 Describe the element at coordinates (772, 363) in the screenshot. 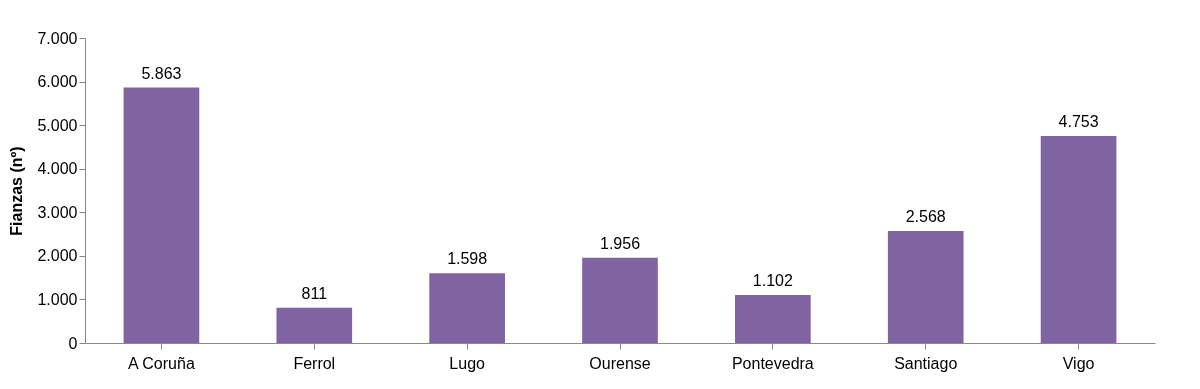

I see `x-tick-label: Pontevedra` at that location.